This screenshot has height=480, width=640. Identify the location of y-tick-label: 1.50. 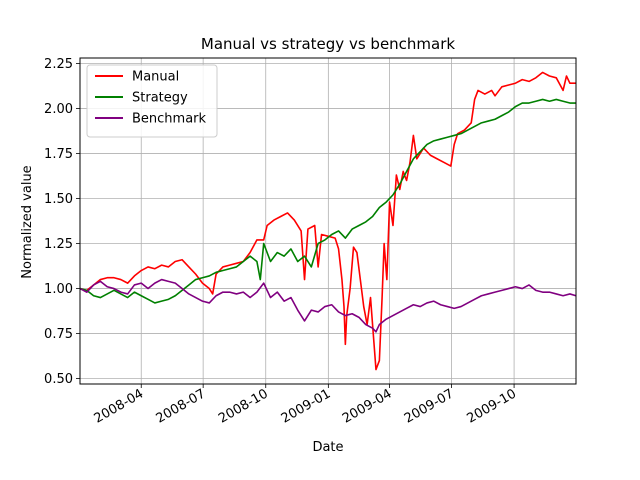
(58, 199).